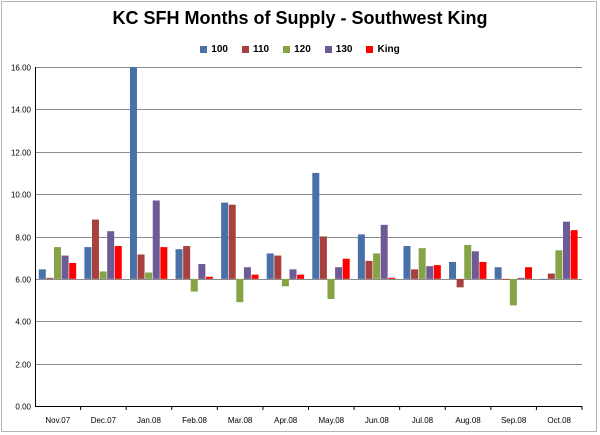 The height and width of the screenshot is (435, 600). What do you see at coordinates (514, 420) in the screenshot?
I see `x-tick-label: Sep.08` at bounding box center [514, 420].